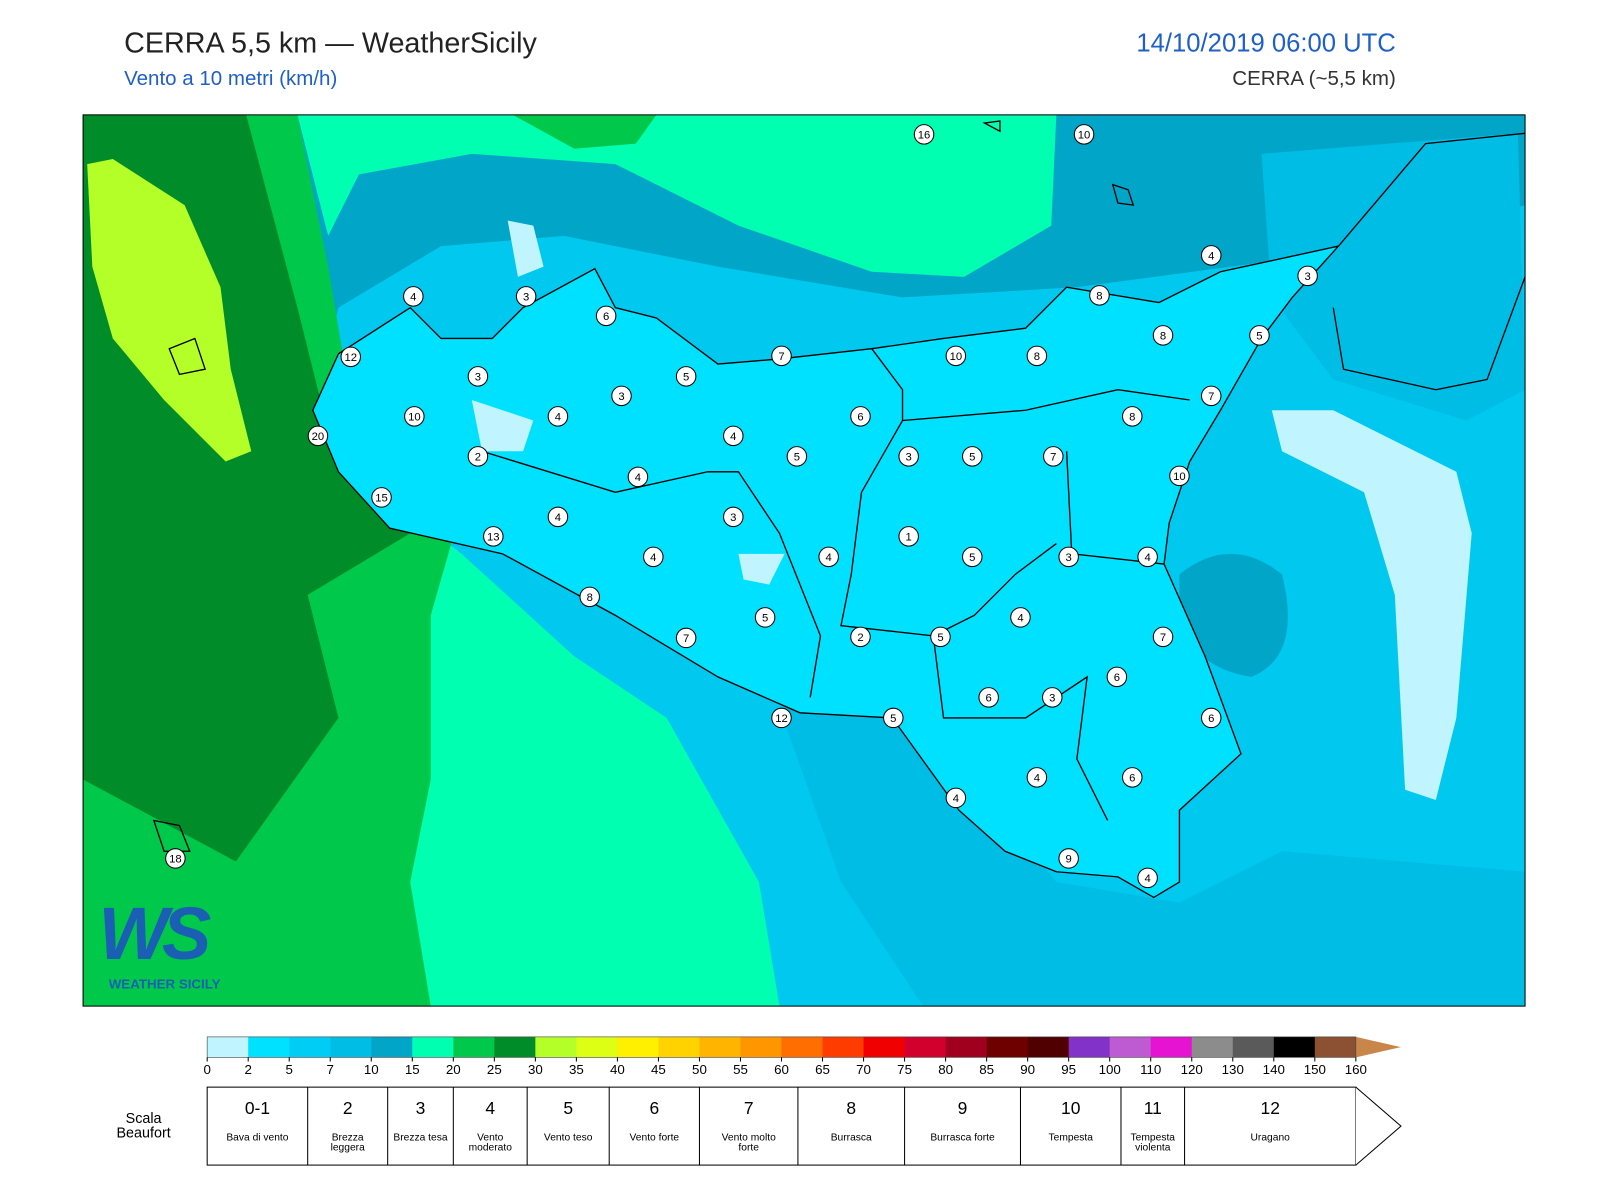 The height and width of the screenshot is (1200, 1600). I want to click on colorbar-tick-label: 10, so click(371, 1069).